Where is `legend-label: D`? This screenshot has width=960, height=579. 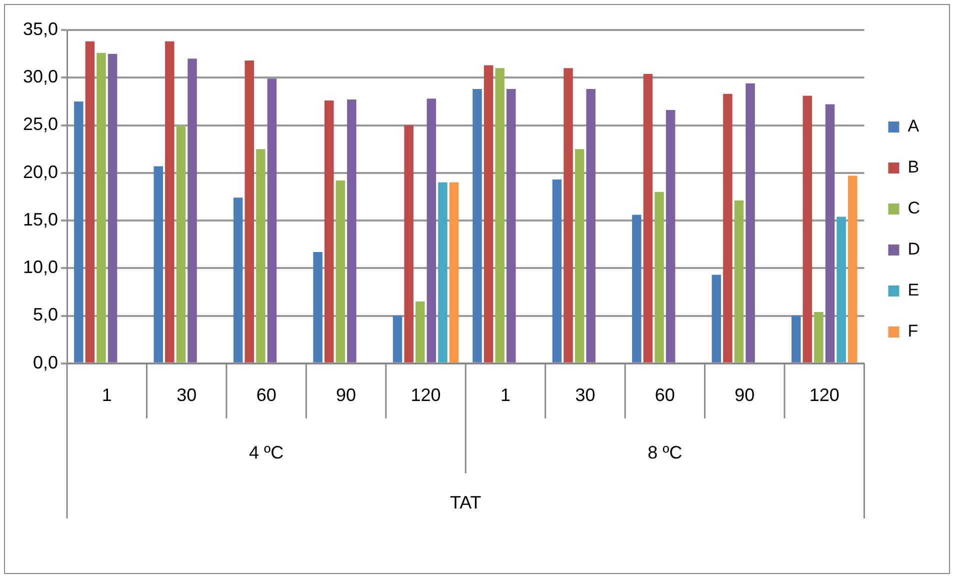 legend-label: D is located at coordinates (914, 249).